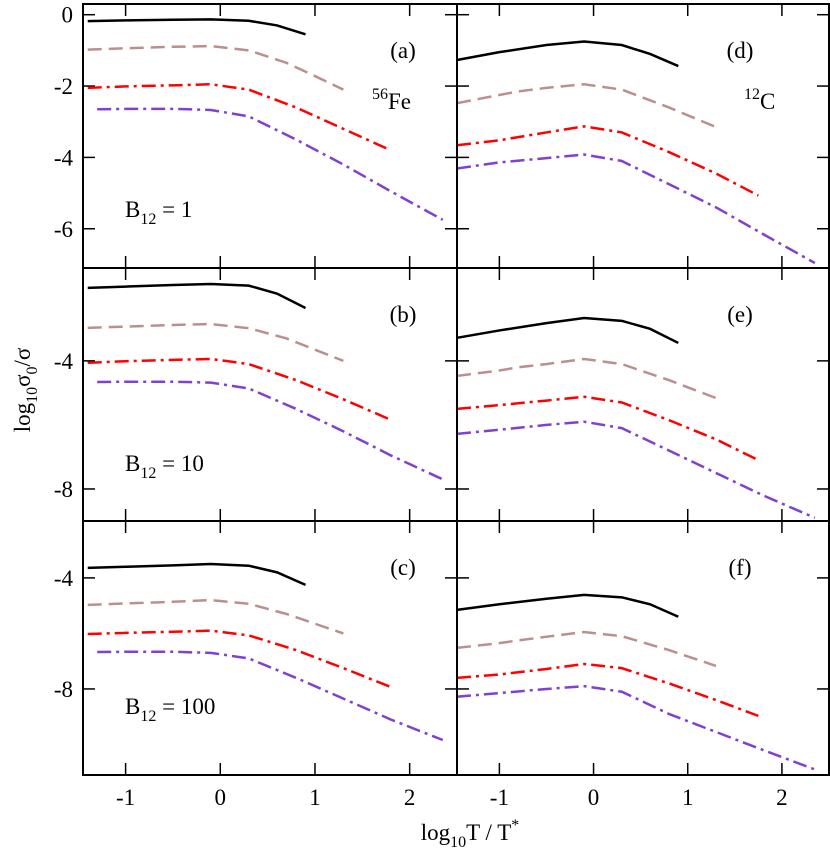  I want to click on y-label-part: 0, so click(32, 371).